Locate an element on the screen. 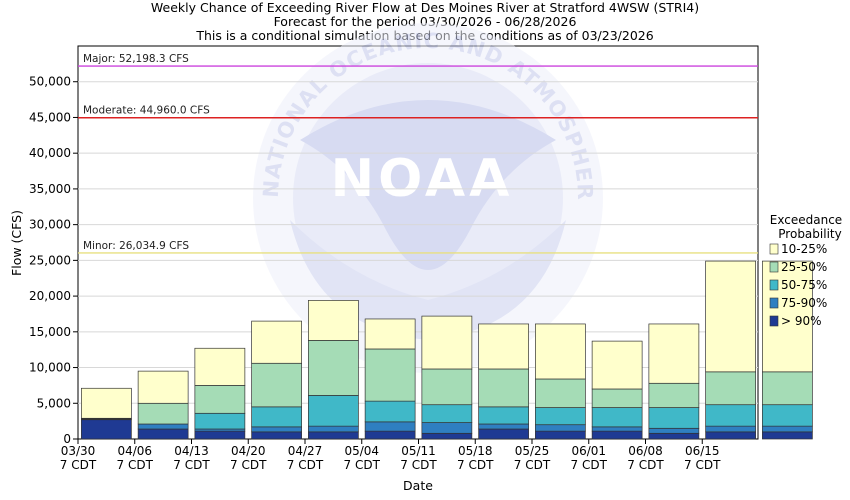  y-tick-label: 0 is located at coordinates (67, 439).